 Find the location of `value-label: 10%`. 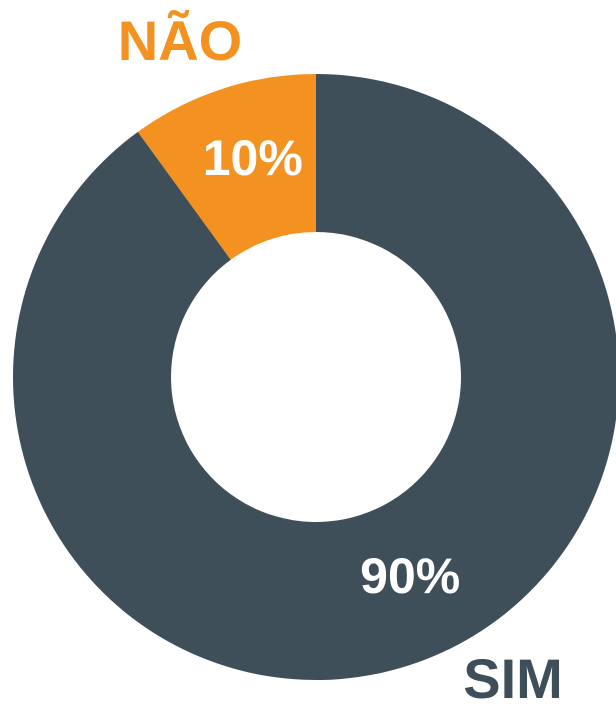

value-label: 10% is located at coordinates (253, 158).